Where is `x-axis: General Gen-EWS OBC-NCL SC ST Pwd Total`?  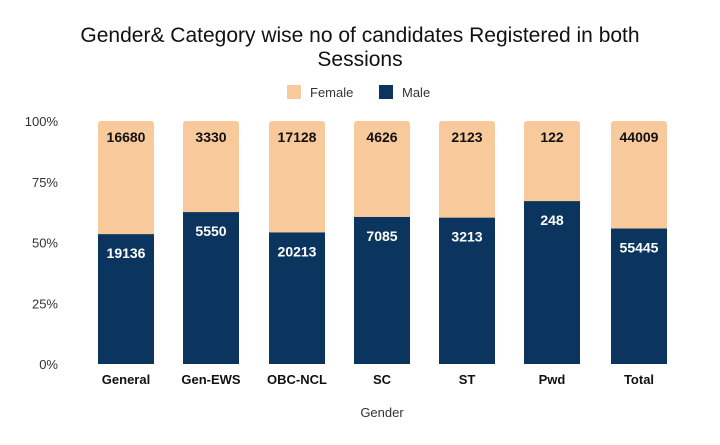 x-axis: General Gen-EWS OBC-NCL SC ST Pwd Total is located at coordinates (378, 379).